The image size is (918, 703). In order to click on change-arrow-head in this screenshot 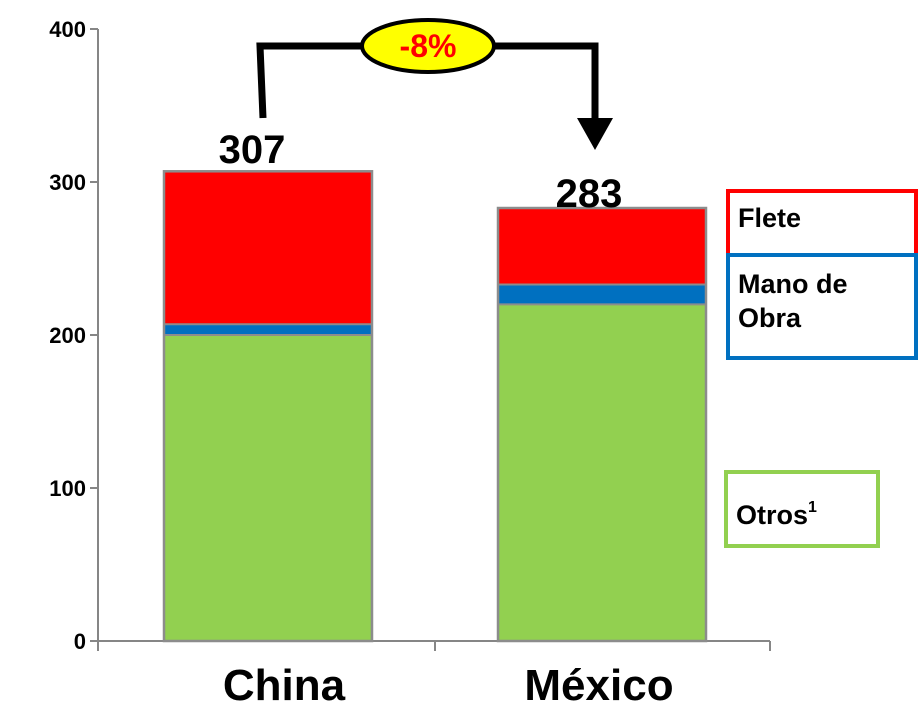, I will do `click(595, 134)`.